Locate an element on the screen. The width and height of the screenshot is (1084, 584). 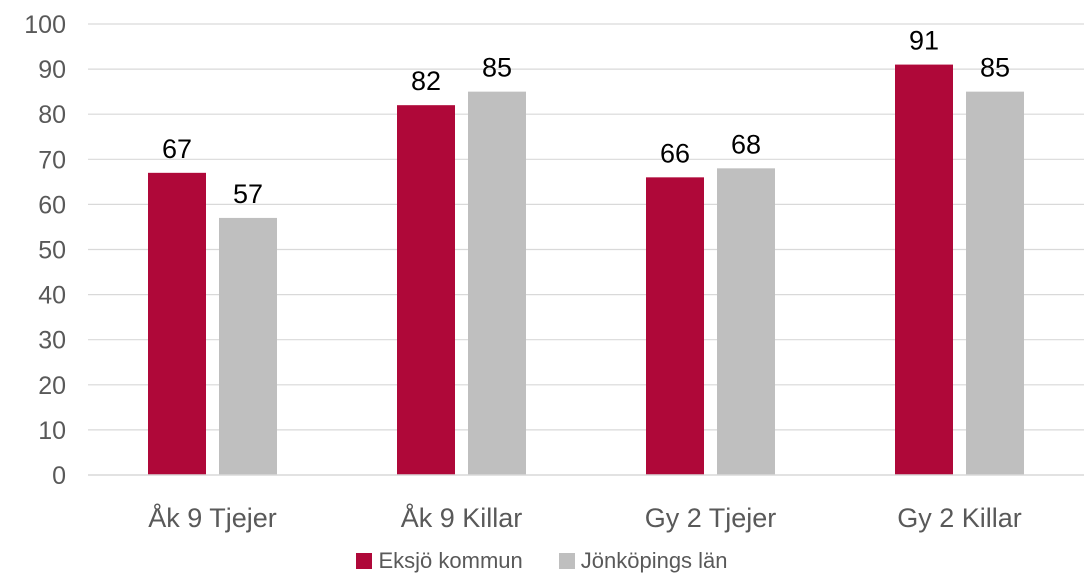
y-tick-label: 30 is located at coordinates (52, 341).